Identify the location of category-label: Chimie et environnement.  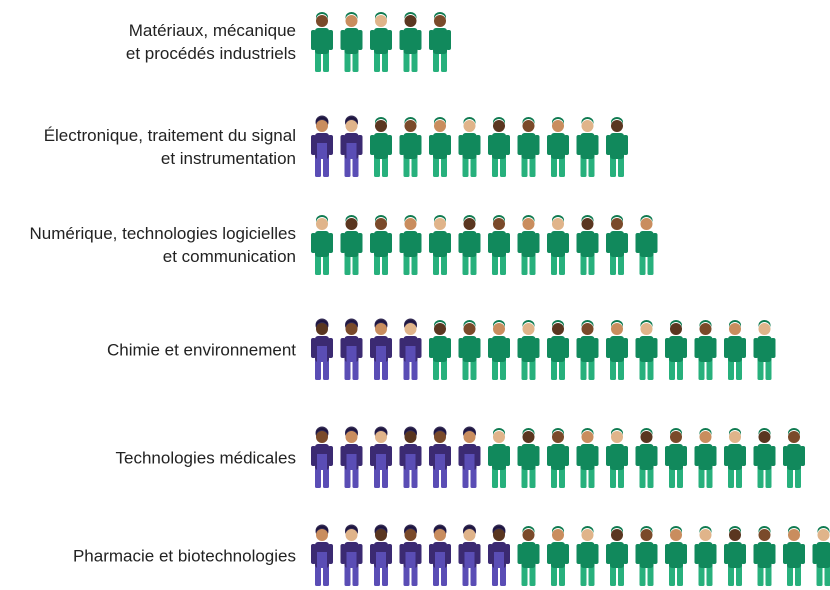
(201, 349).